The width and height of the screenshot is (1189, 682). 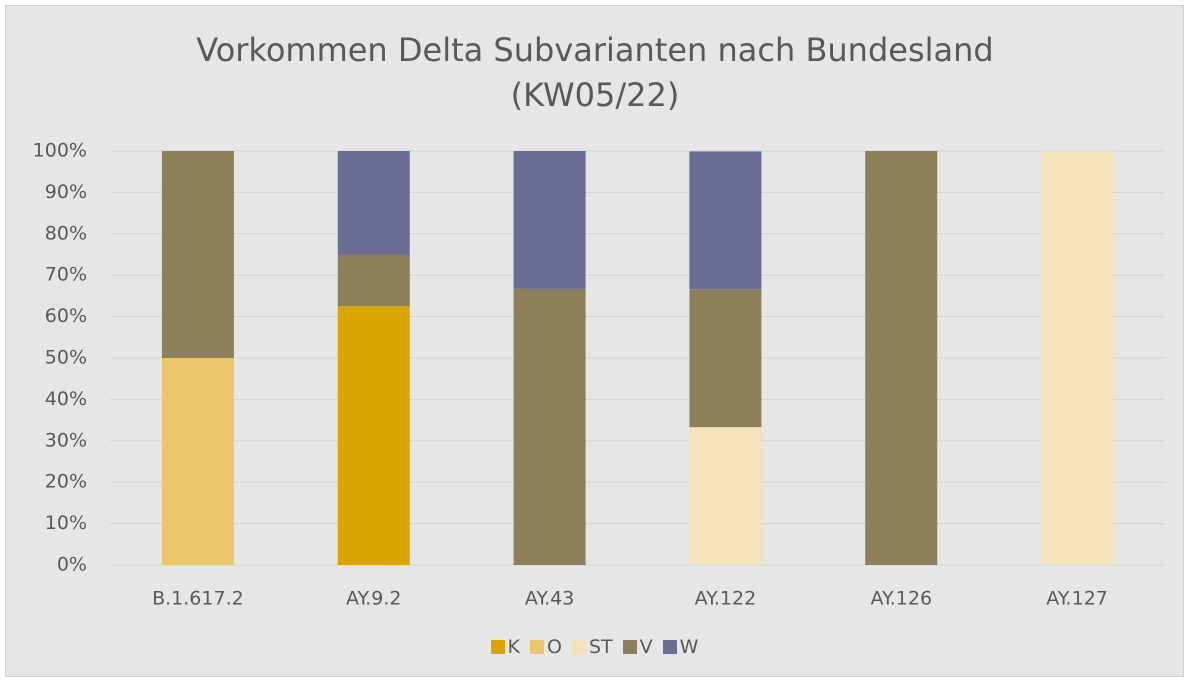 What do you see at coordinates (637, 647) in the screenshot?
I see `legend-item: V` at bounding box center [637, 647].